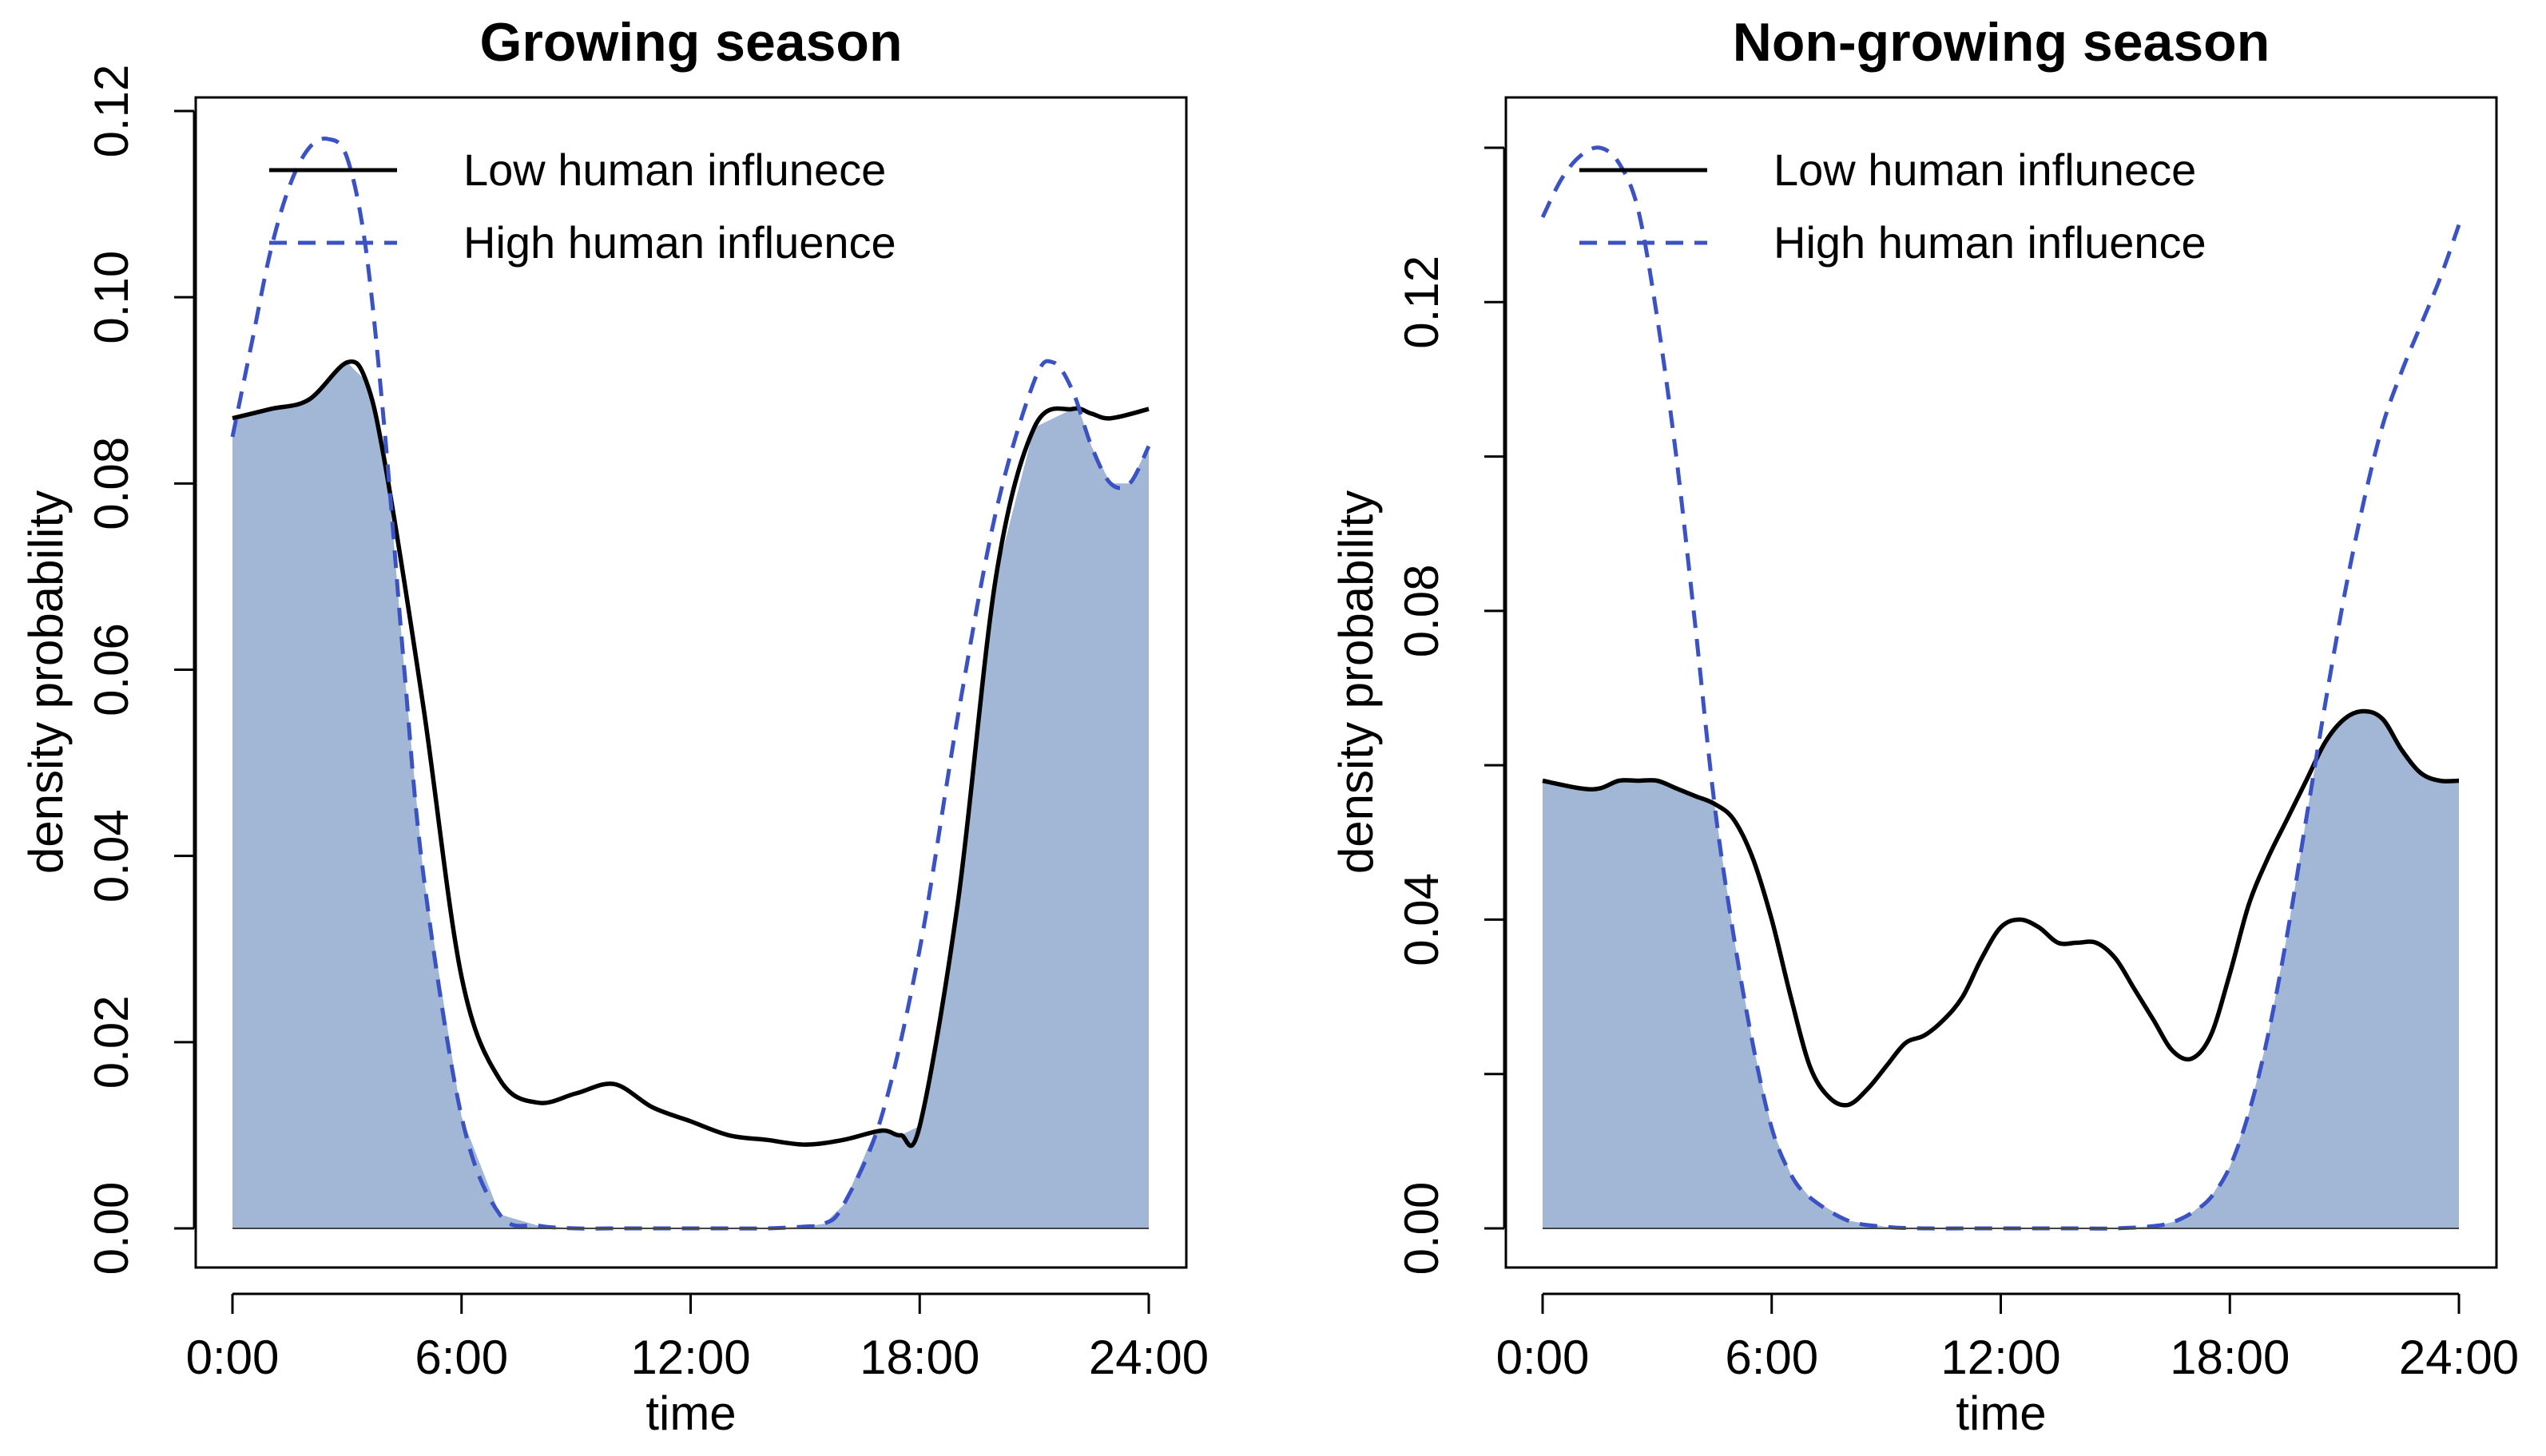 This screenshot has height=1456, width=2546. I want to click on chart-title: Non-growing season, so click(2001, 42).